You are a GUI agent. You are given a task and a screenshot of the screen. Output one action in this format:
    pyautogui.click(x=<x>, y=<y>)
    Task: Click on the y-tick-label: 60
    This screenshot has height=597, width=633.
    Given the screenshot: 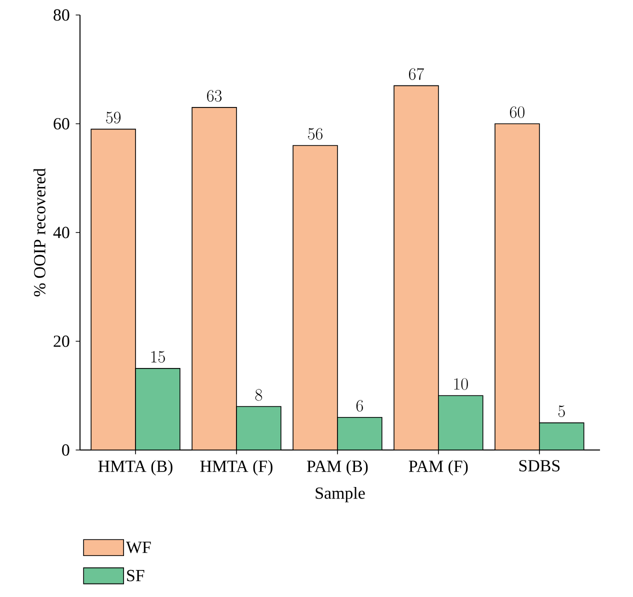 What is the action you would take?
    pyautogui.click(x=62, y=124)
    